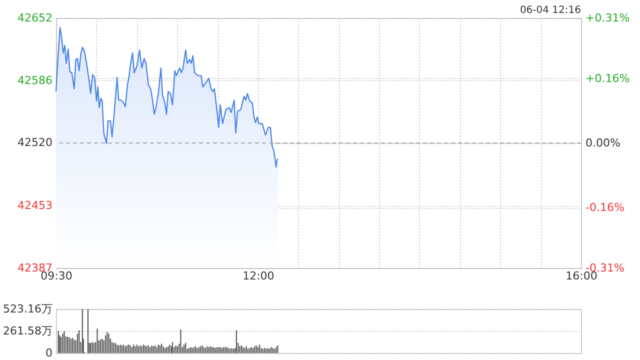 The image size is (640, 360). I want to click on x-tick-label: 12:00, so click(258, 276).